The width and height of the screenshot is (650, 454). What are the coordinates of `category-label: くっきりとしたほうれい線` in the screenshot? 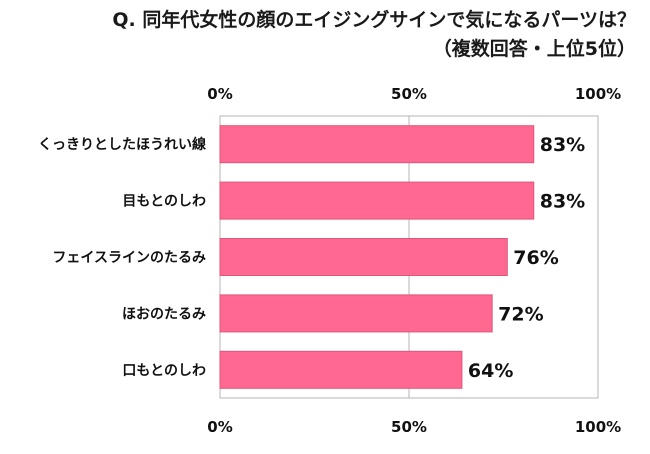 It's located at (122, 144).